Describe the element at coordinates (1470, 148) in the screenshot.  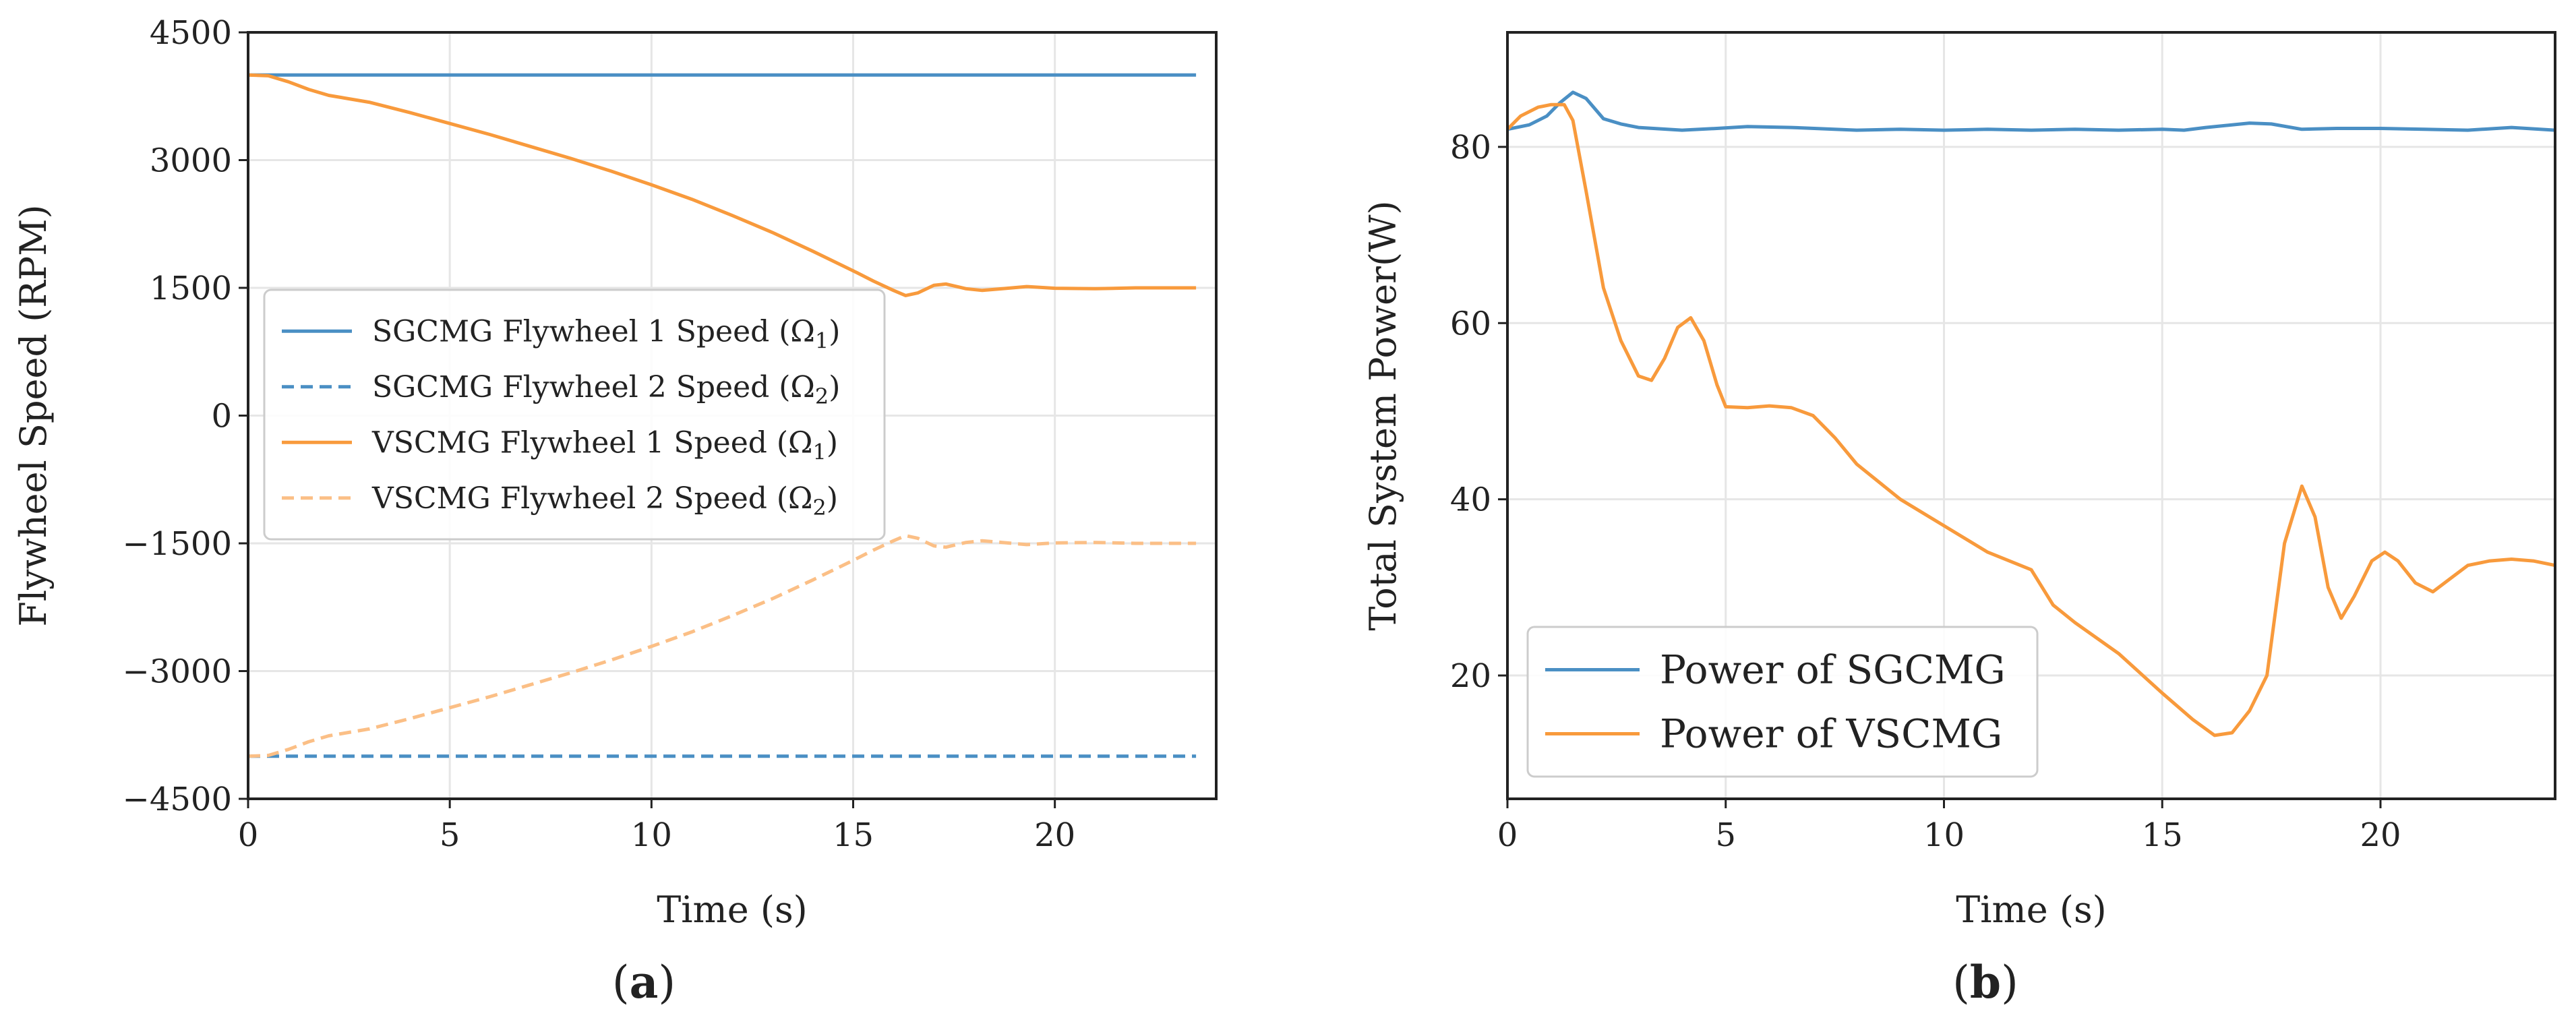
I see `y-tick-label: 80` at that location.